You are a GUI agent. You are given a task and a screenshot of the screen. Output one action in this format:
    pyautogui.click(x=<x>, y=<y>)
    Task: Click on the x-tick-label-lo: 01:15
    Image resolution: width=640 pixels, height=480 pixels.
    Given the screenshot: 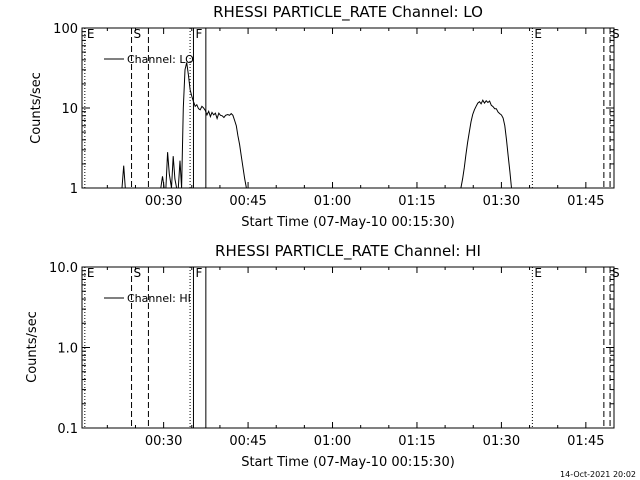 What is the action you would take?
    pyautogui.click(x=416, y=201)
    